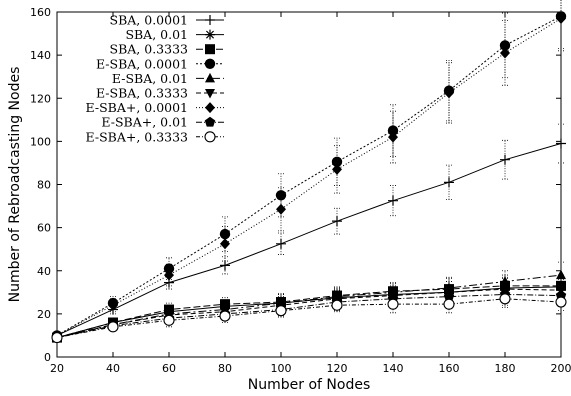 The width and height of the screenshot is (571, 396). What do you see at coordinates (393, 368) in the screenshot?
I see `x-tick-label: 140` at bounding box center [393, 368].